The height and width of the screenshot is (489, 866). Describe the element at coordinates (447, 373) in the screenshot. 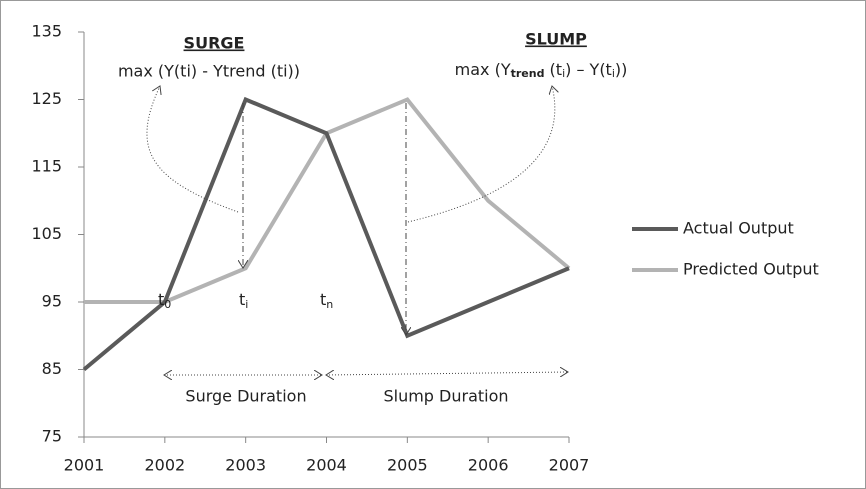

I see `slump-duration-arrow` at that location.